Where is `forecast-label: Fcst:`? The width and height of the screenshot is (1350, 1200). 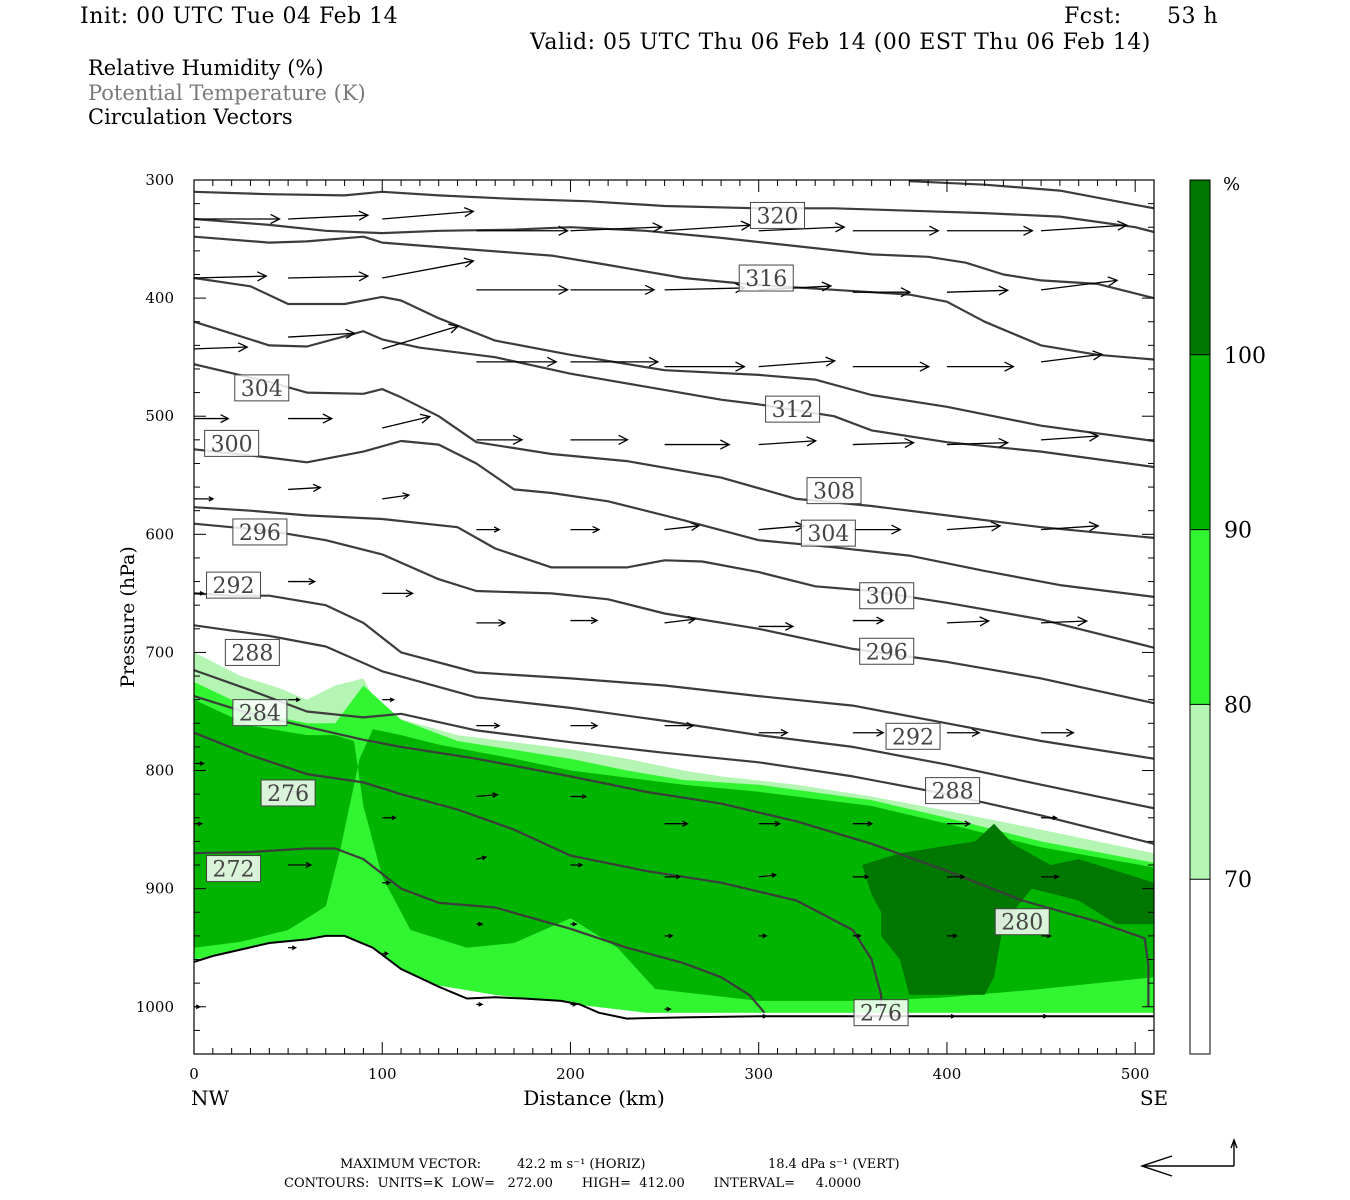
forecast-label: Fcst: is located at coordinates (1093, 16).